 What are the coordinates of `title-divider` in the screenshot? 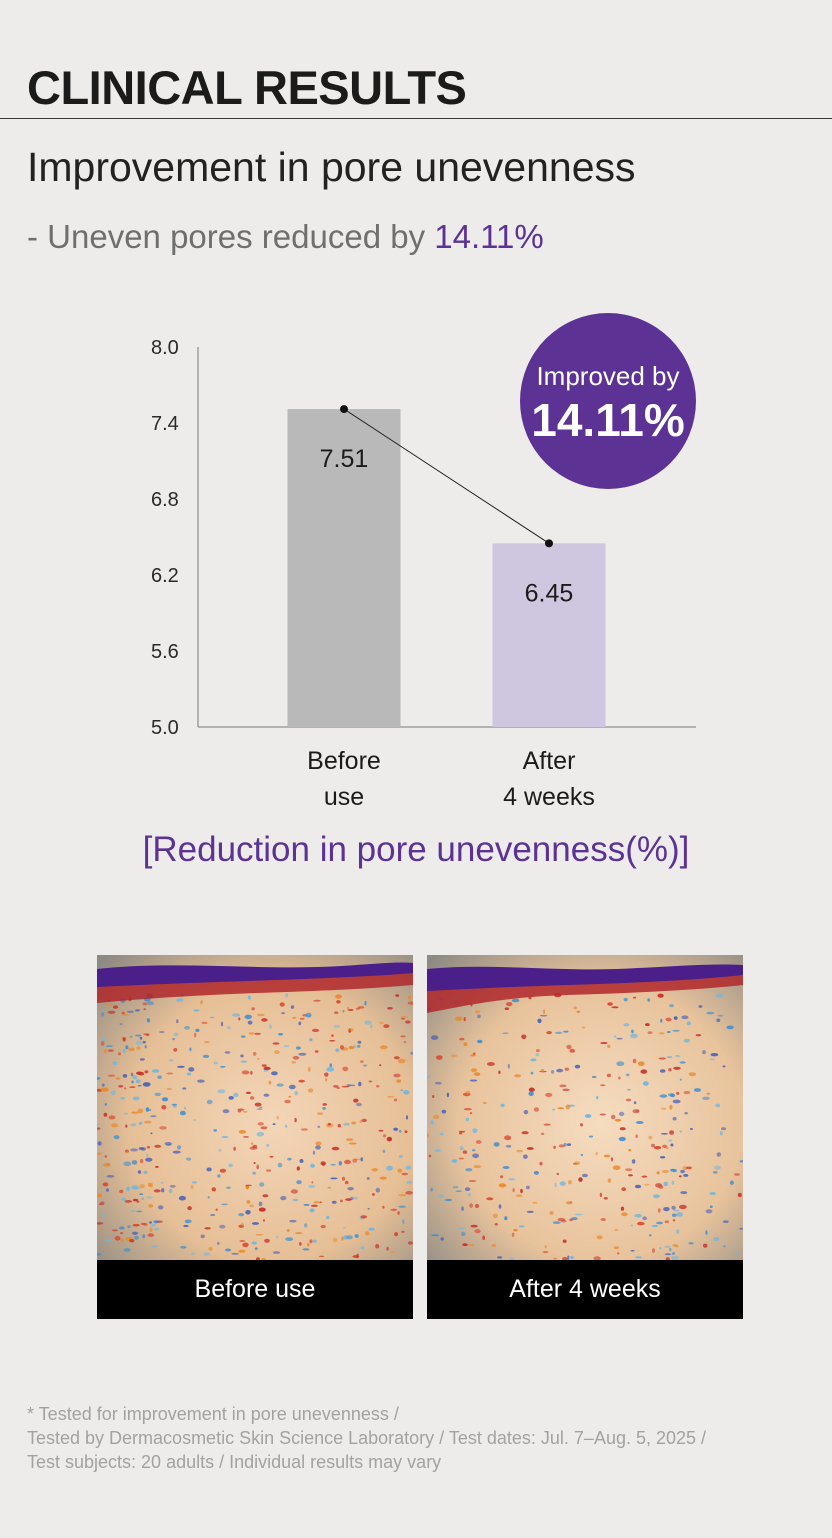 It's located at (416, 118).